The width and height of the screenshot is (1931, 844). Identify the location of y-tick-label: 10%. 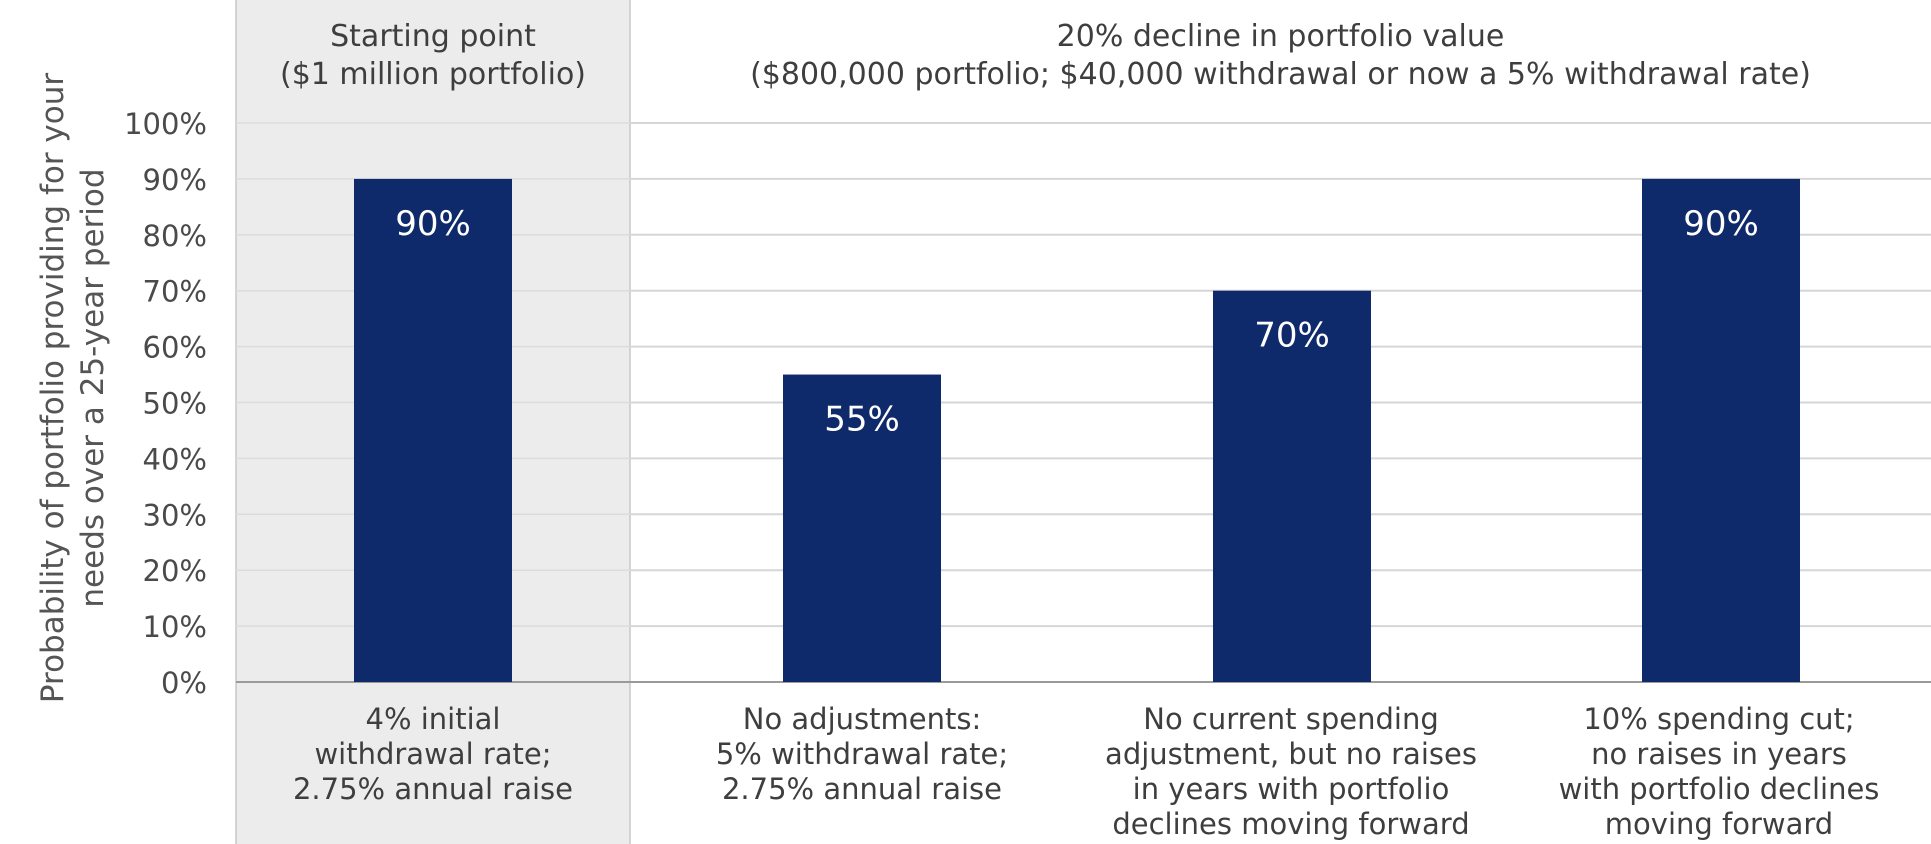
(175, 627).